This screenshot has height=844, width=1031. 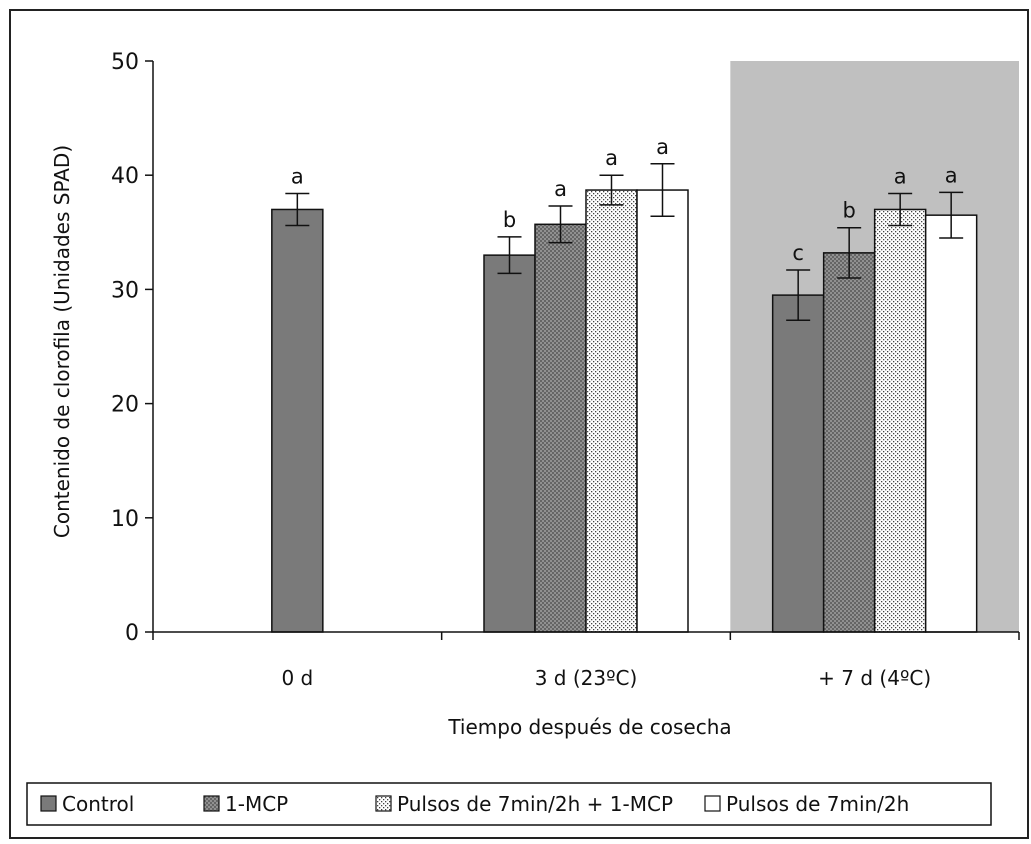 I want to click on y-tick-label: 30, so click(x=125, y=290).